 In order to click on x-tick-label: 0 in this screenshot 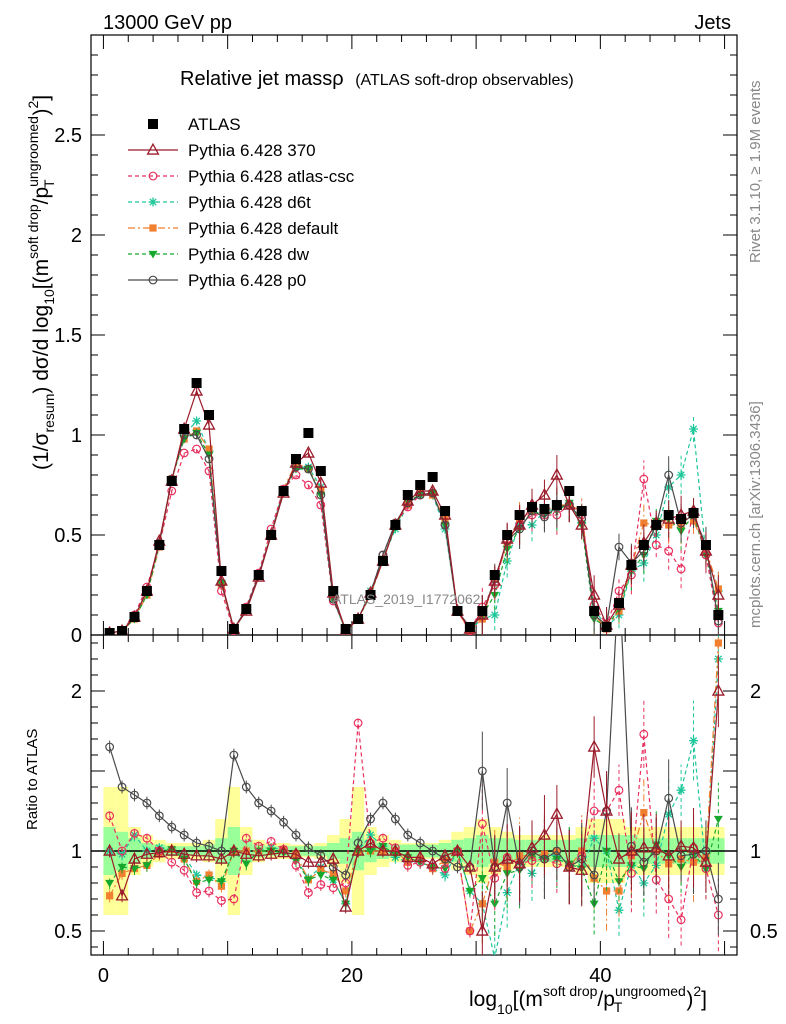, I will do `click(103, 976)`.